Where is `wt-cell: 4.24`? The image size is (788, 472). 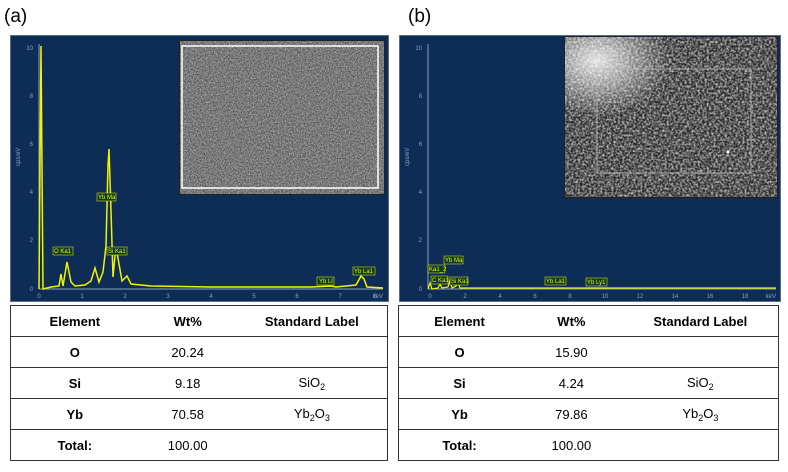
wt-cell: 4.24 is located at coordinates (571, 383).